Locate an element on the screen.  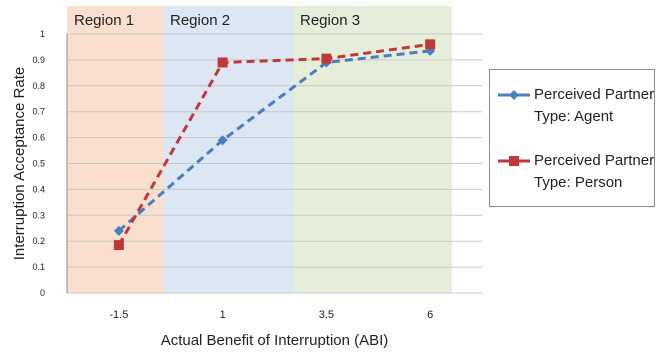
legend-label-agent-line1: Perceived Partner is located at coordinates (594, 94).